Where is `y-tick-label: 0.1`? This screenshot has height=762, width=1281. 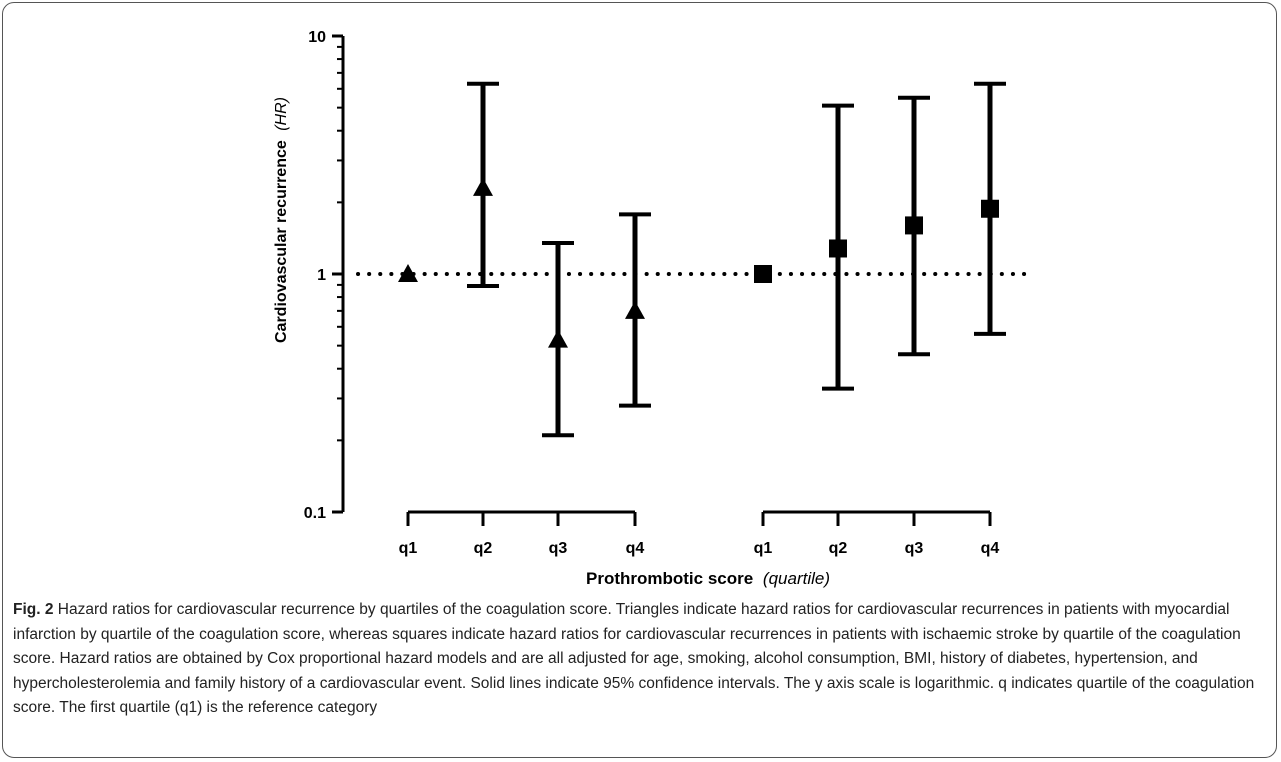 y-tick-label: 0.1 is located at coordinates (315, 513).